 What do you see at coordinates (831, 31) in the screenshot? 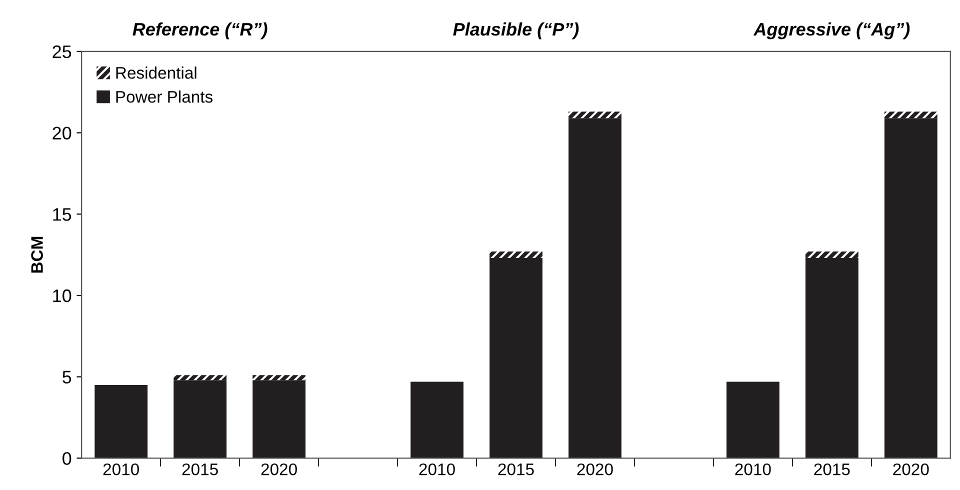
I see `text: Aggressive (“Ag”)` at bounding box center [831, 31].